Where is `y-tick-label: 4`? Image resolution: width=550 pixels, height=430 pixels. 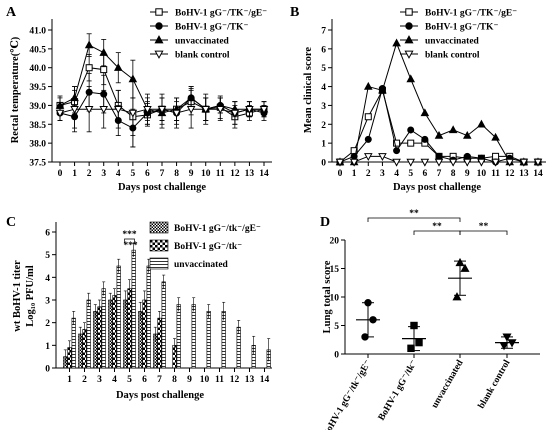
y-tick-label: 4 is located at coordinates (47, 279).